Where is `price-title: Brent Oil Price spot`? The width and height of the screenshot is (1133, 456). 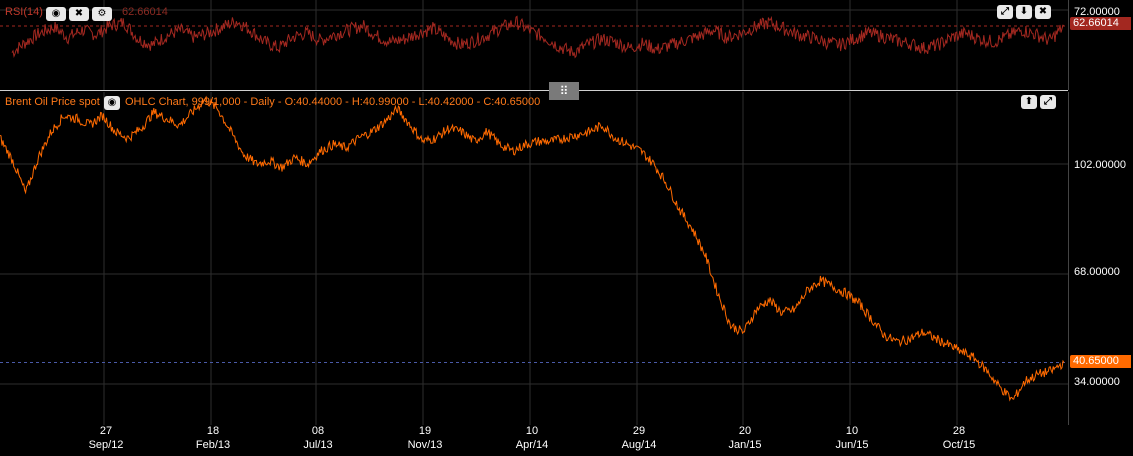 price-title: Brent Oil Price spot is located at coordinates (52, 102).